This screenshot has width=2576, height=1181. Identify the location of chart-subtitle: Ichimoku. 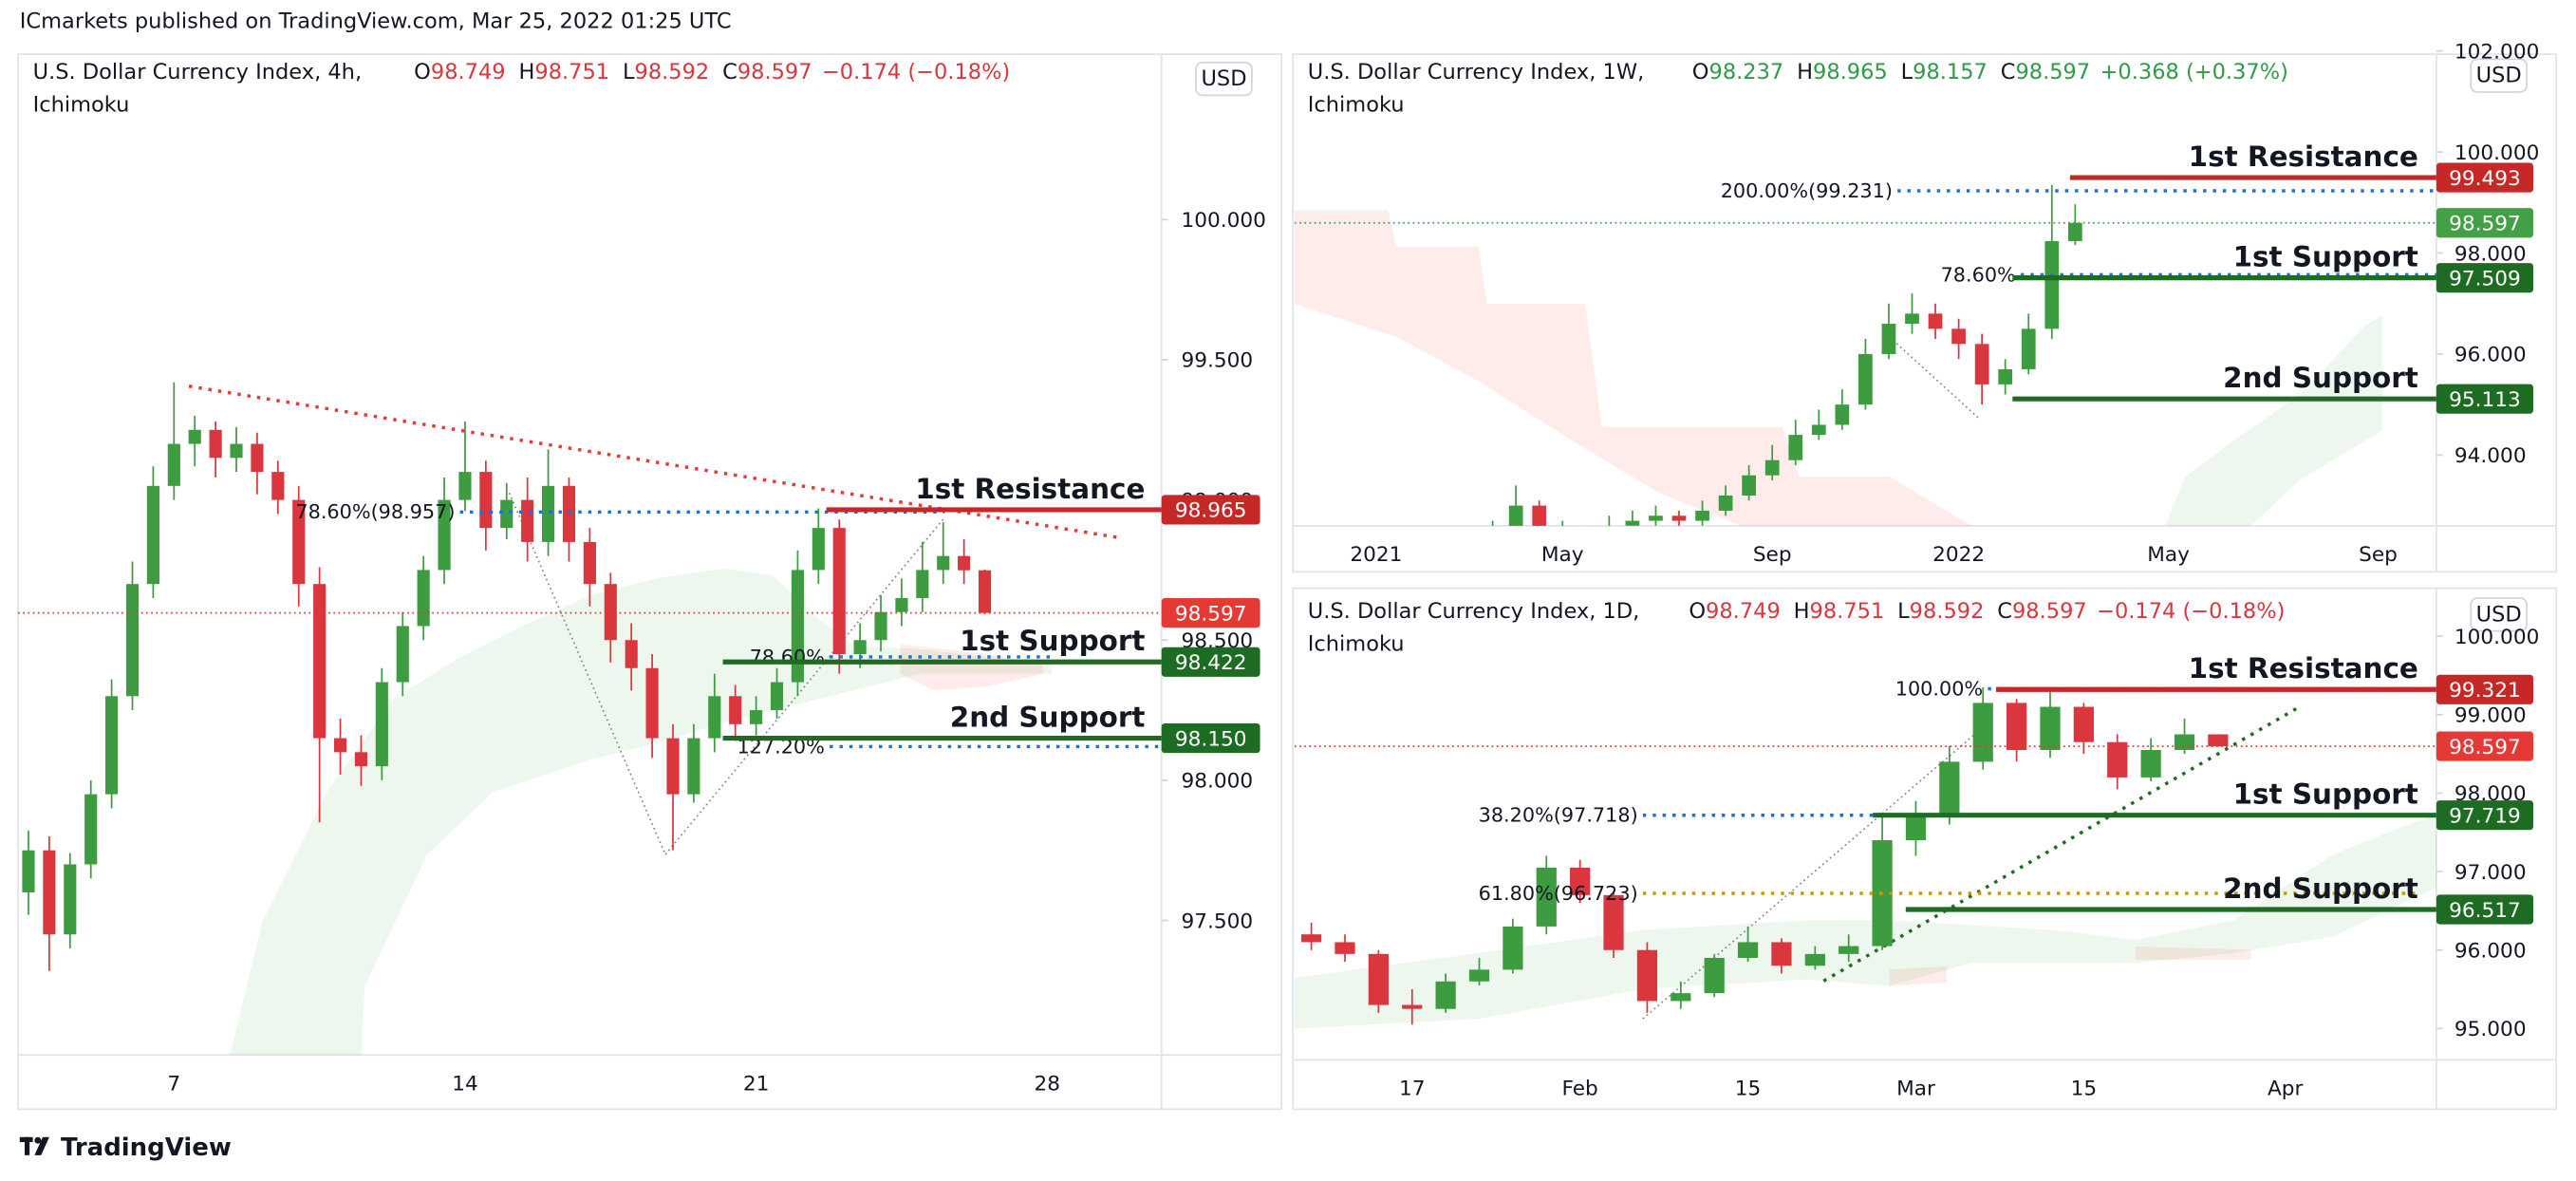
(81, 105).